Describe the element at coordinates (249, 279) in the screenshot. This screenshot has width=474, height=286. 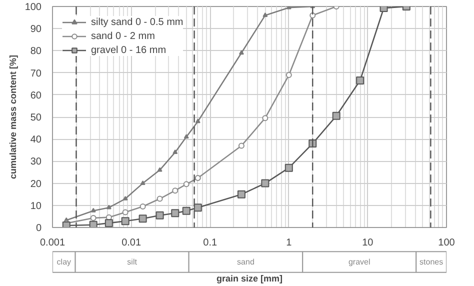
I see `x-axis-title: grain size [mm]` at that location.